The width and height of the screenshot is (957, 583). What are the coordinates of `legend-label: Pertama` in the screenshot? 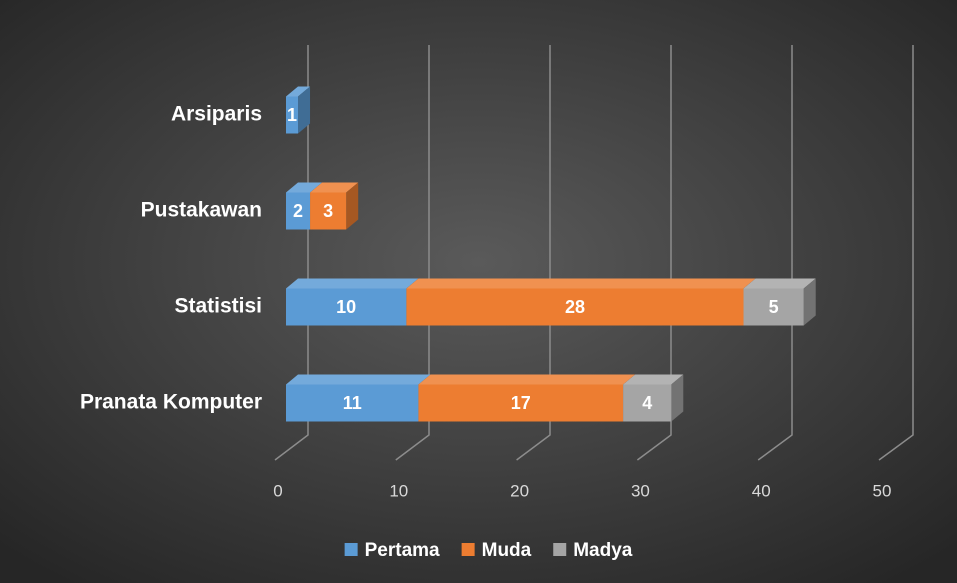 It's located at (402, 550).